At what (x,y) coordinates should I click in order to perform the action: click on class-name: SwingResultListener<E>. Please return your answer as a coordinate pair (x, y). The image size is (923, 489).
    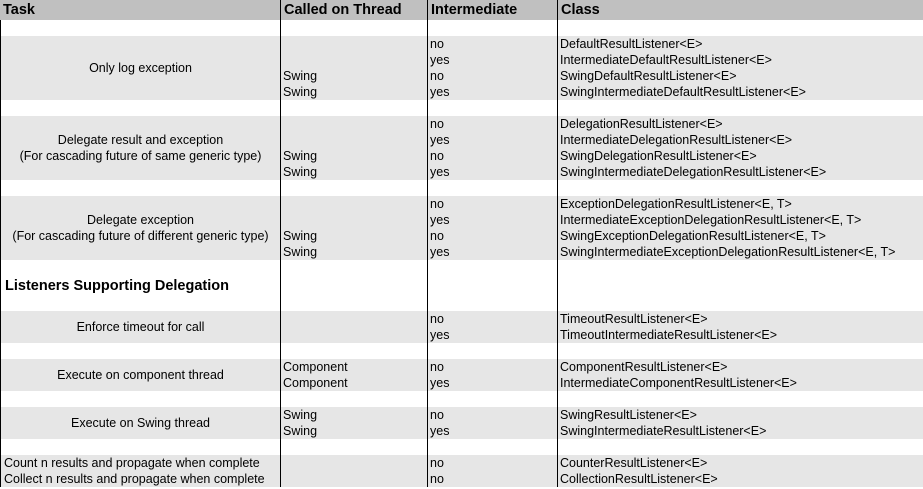
    Looking at the image, I should click on (628, 415).